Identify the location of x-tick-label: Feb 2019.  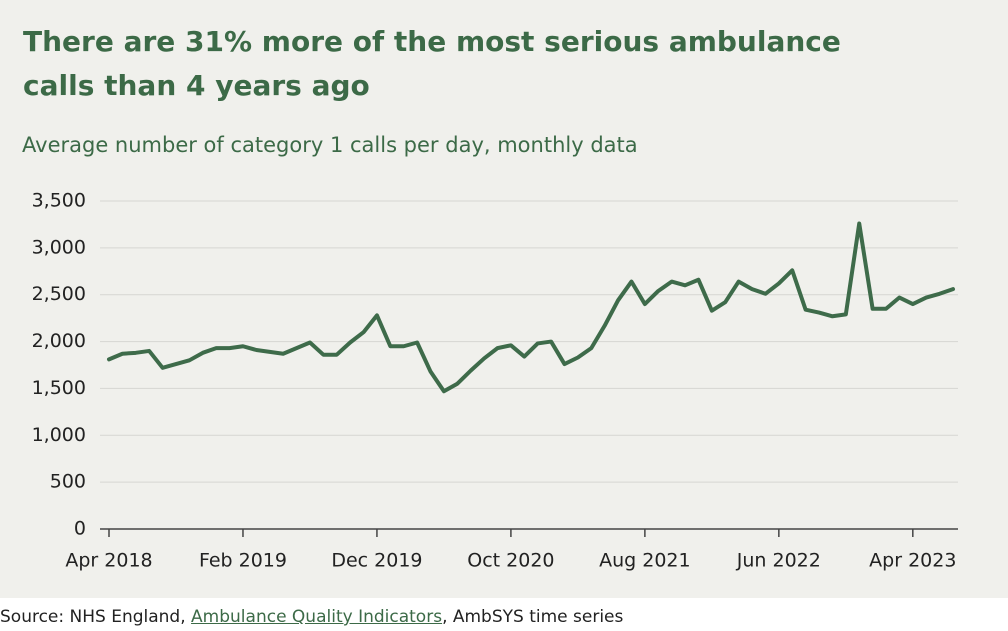
(243, 561).